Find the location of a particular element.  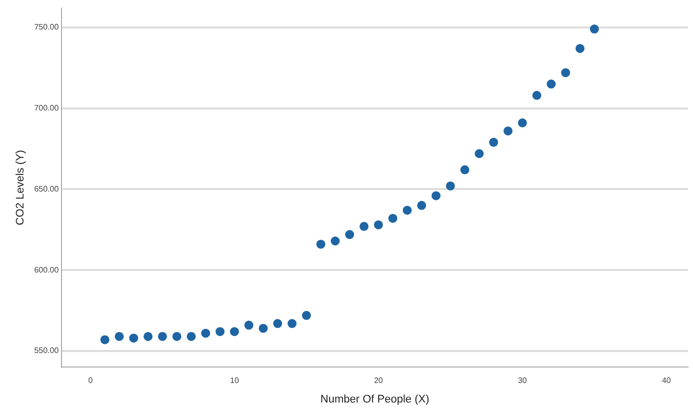

x-tick-label: 40 is located at coordinates (667, 381).